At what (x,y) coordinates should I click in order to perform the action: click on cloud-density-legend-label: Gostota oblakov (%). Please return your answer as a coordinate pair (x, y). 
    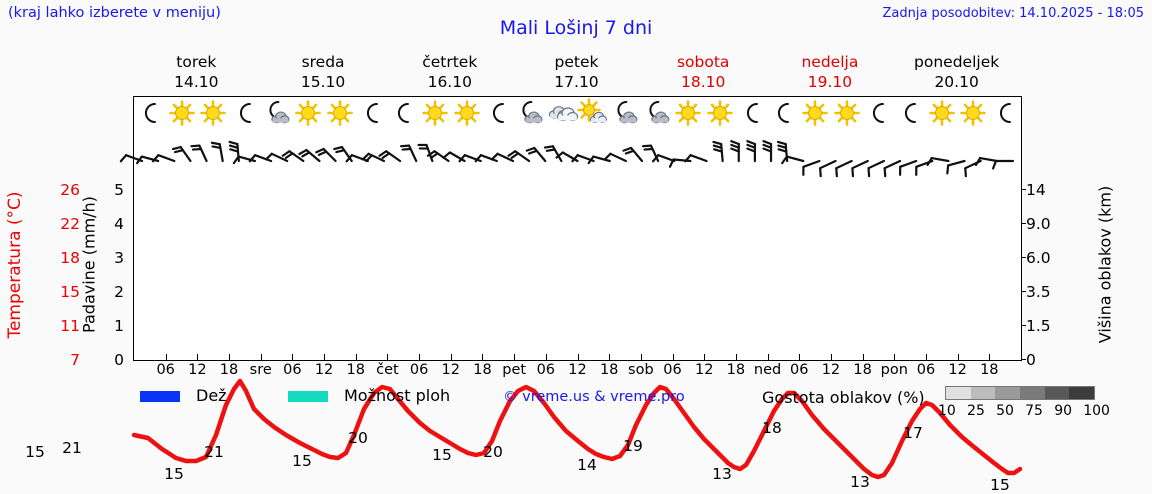
    Looking at the image, I should click on (843, 397).